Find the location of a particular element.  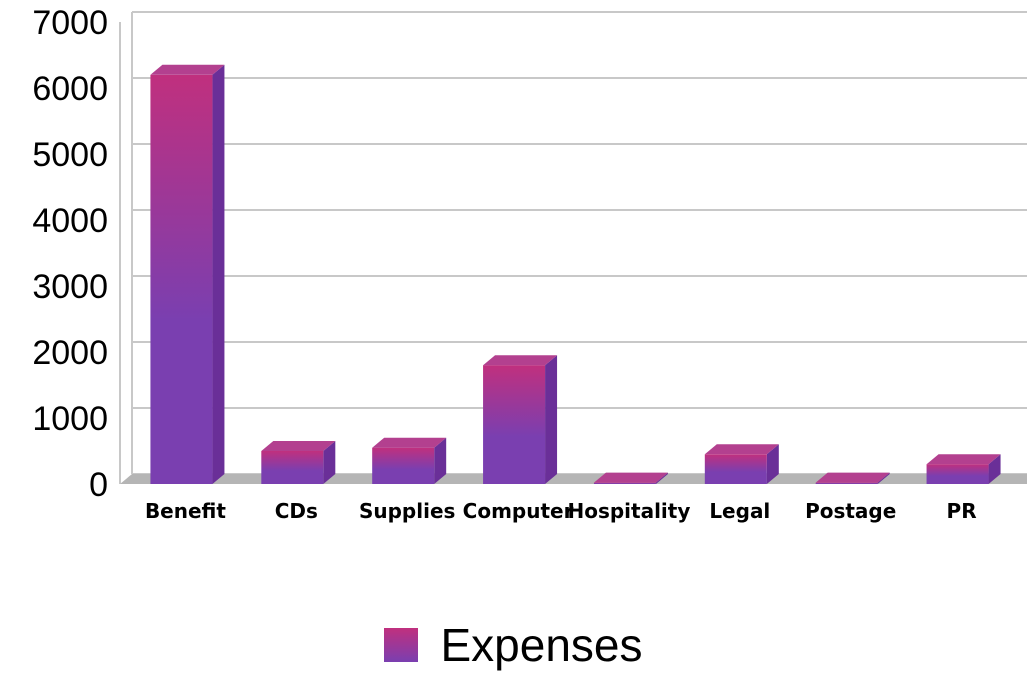

x-tick-label: Computer is located at coordinates (518, 511).